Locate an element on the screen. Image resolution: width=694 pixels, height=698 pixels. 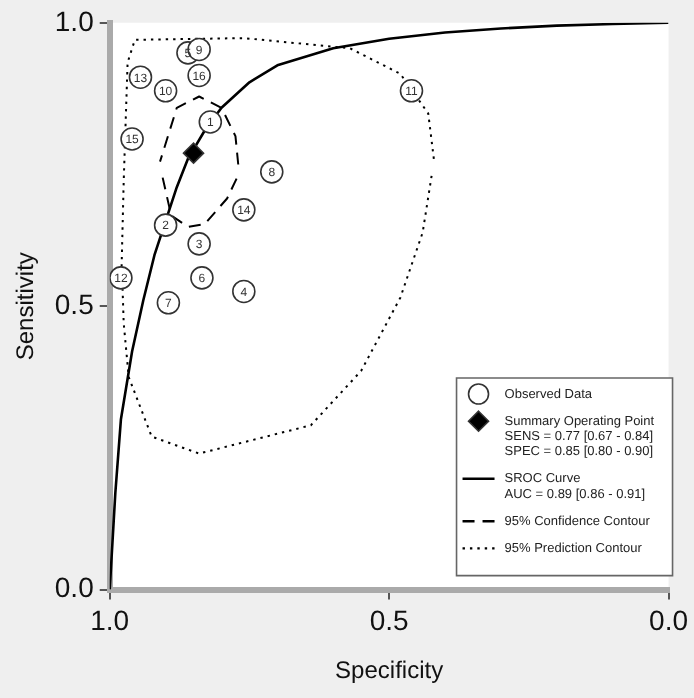
line-series is located at coordinates (199, 130).